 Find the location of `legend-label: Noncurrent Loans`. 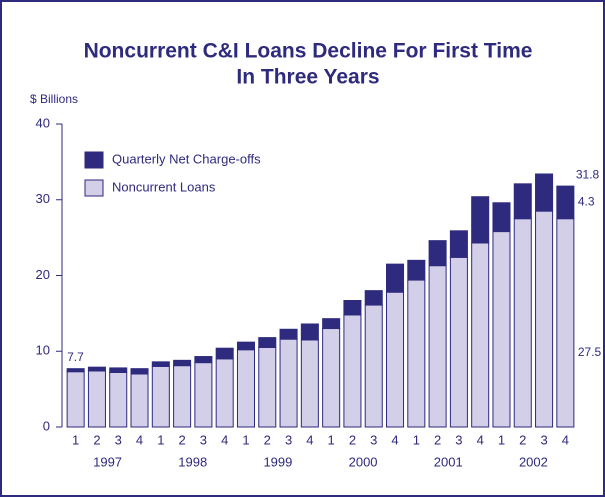

legend-label: Noncurrent Loans is located at coordinates (164, 186).